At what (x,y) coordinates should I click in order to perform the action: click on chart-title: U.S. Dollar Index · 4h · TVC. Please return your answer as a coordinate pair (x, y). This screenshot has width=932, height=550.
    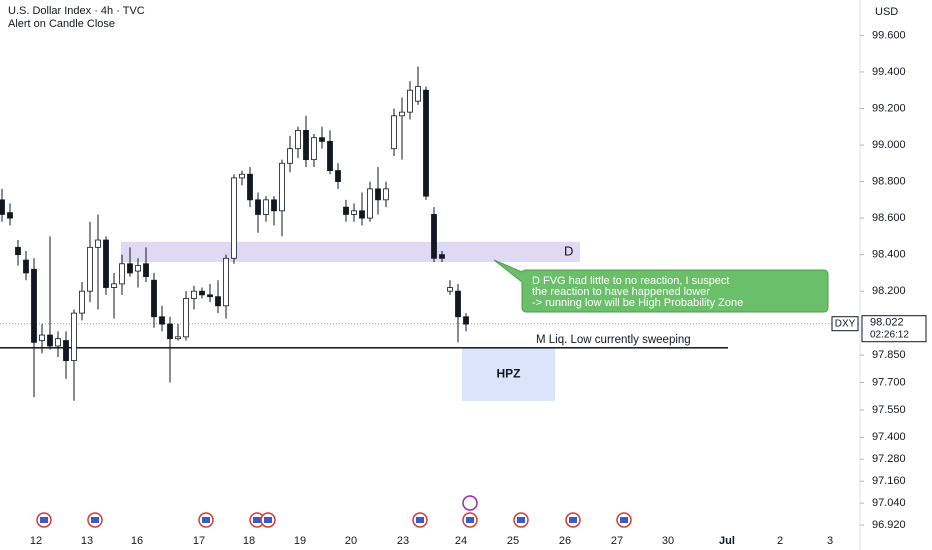
    Looking at the image, I should click on (76, 11).